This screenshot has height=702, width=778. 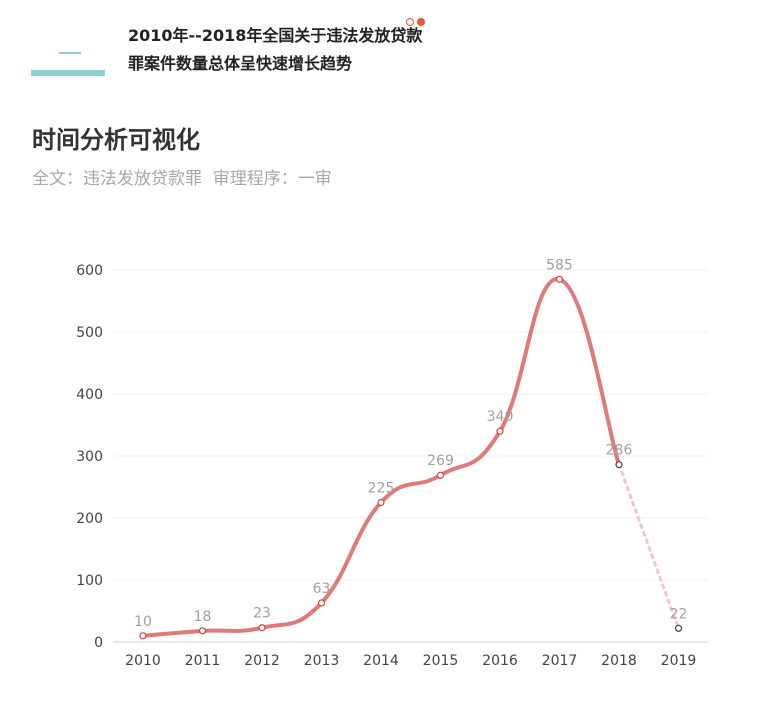 What do you see at coordinates (89, 333) in the screenshot?
I see `y-tick-label: 500` at bounding box center [89, 333].